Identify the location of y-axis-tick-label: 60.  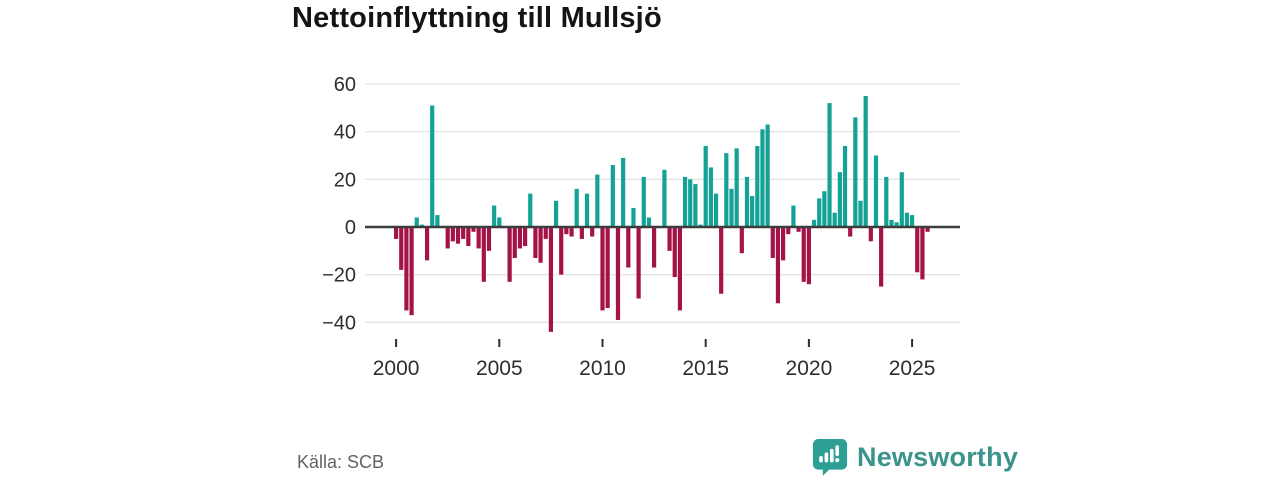
(345, 85).